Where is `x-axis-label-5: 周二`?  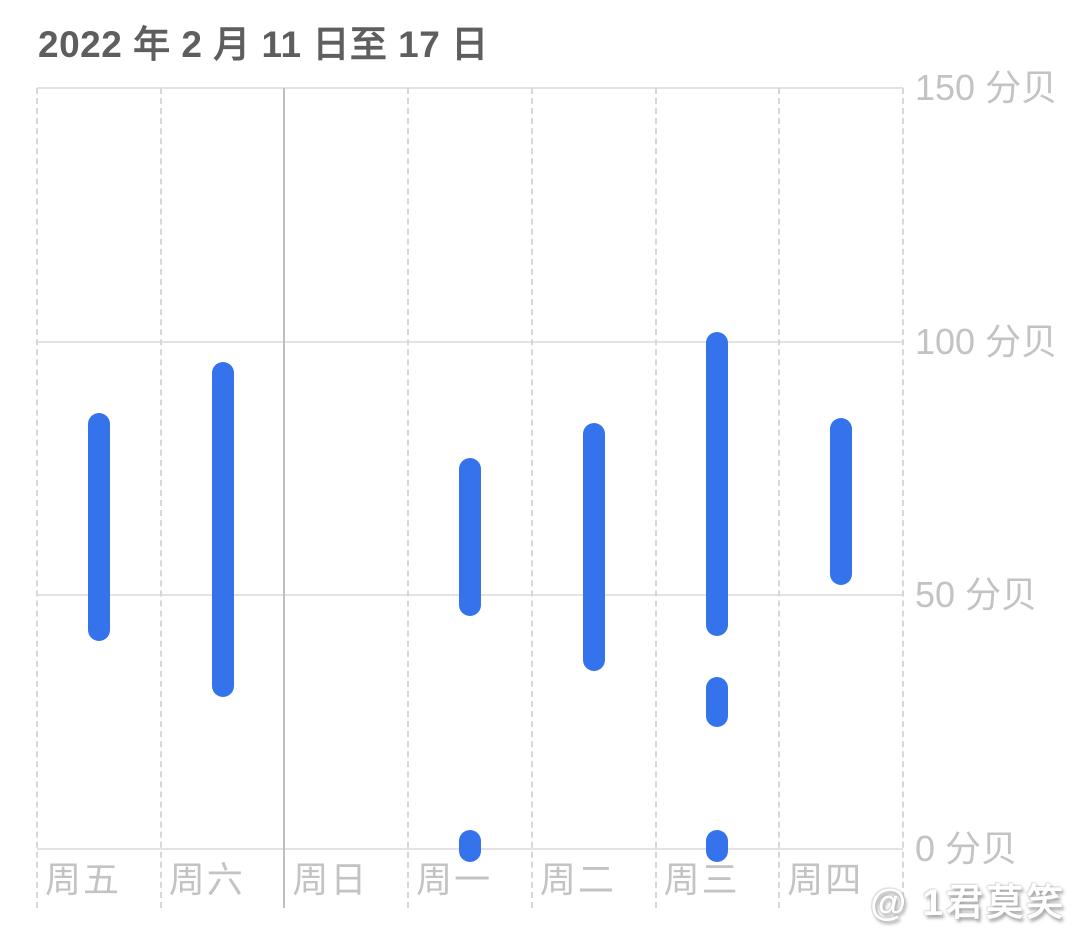
x-axis-label-5: 周二 is located at coordinates (577, 879).